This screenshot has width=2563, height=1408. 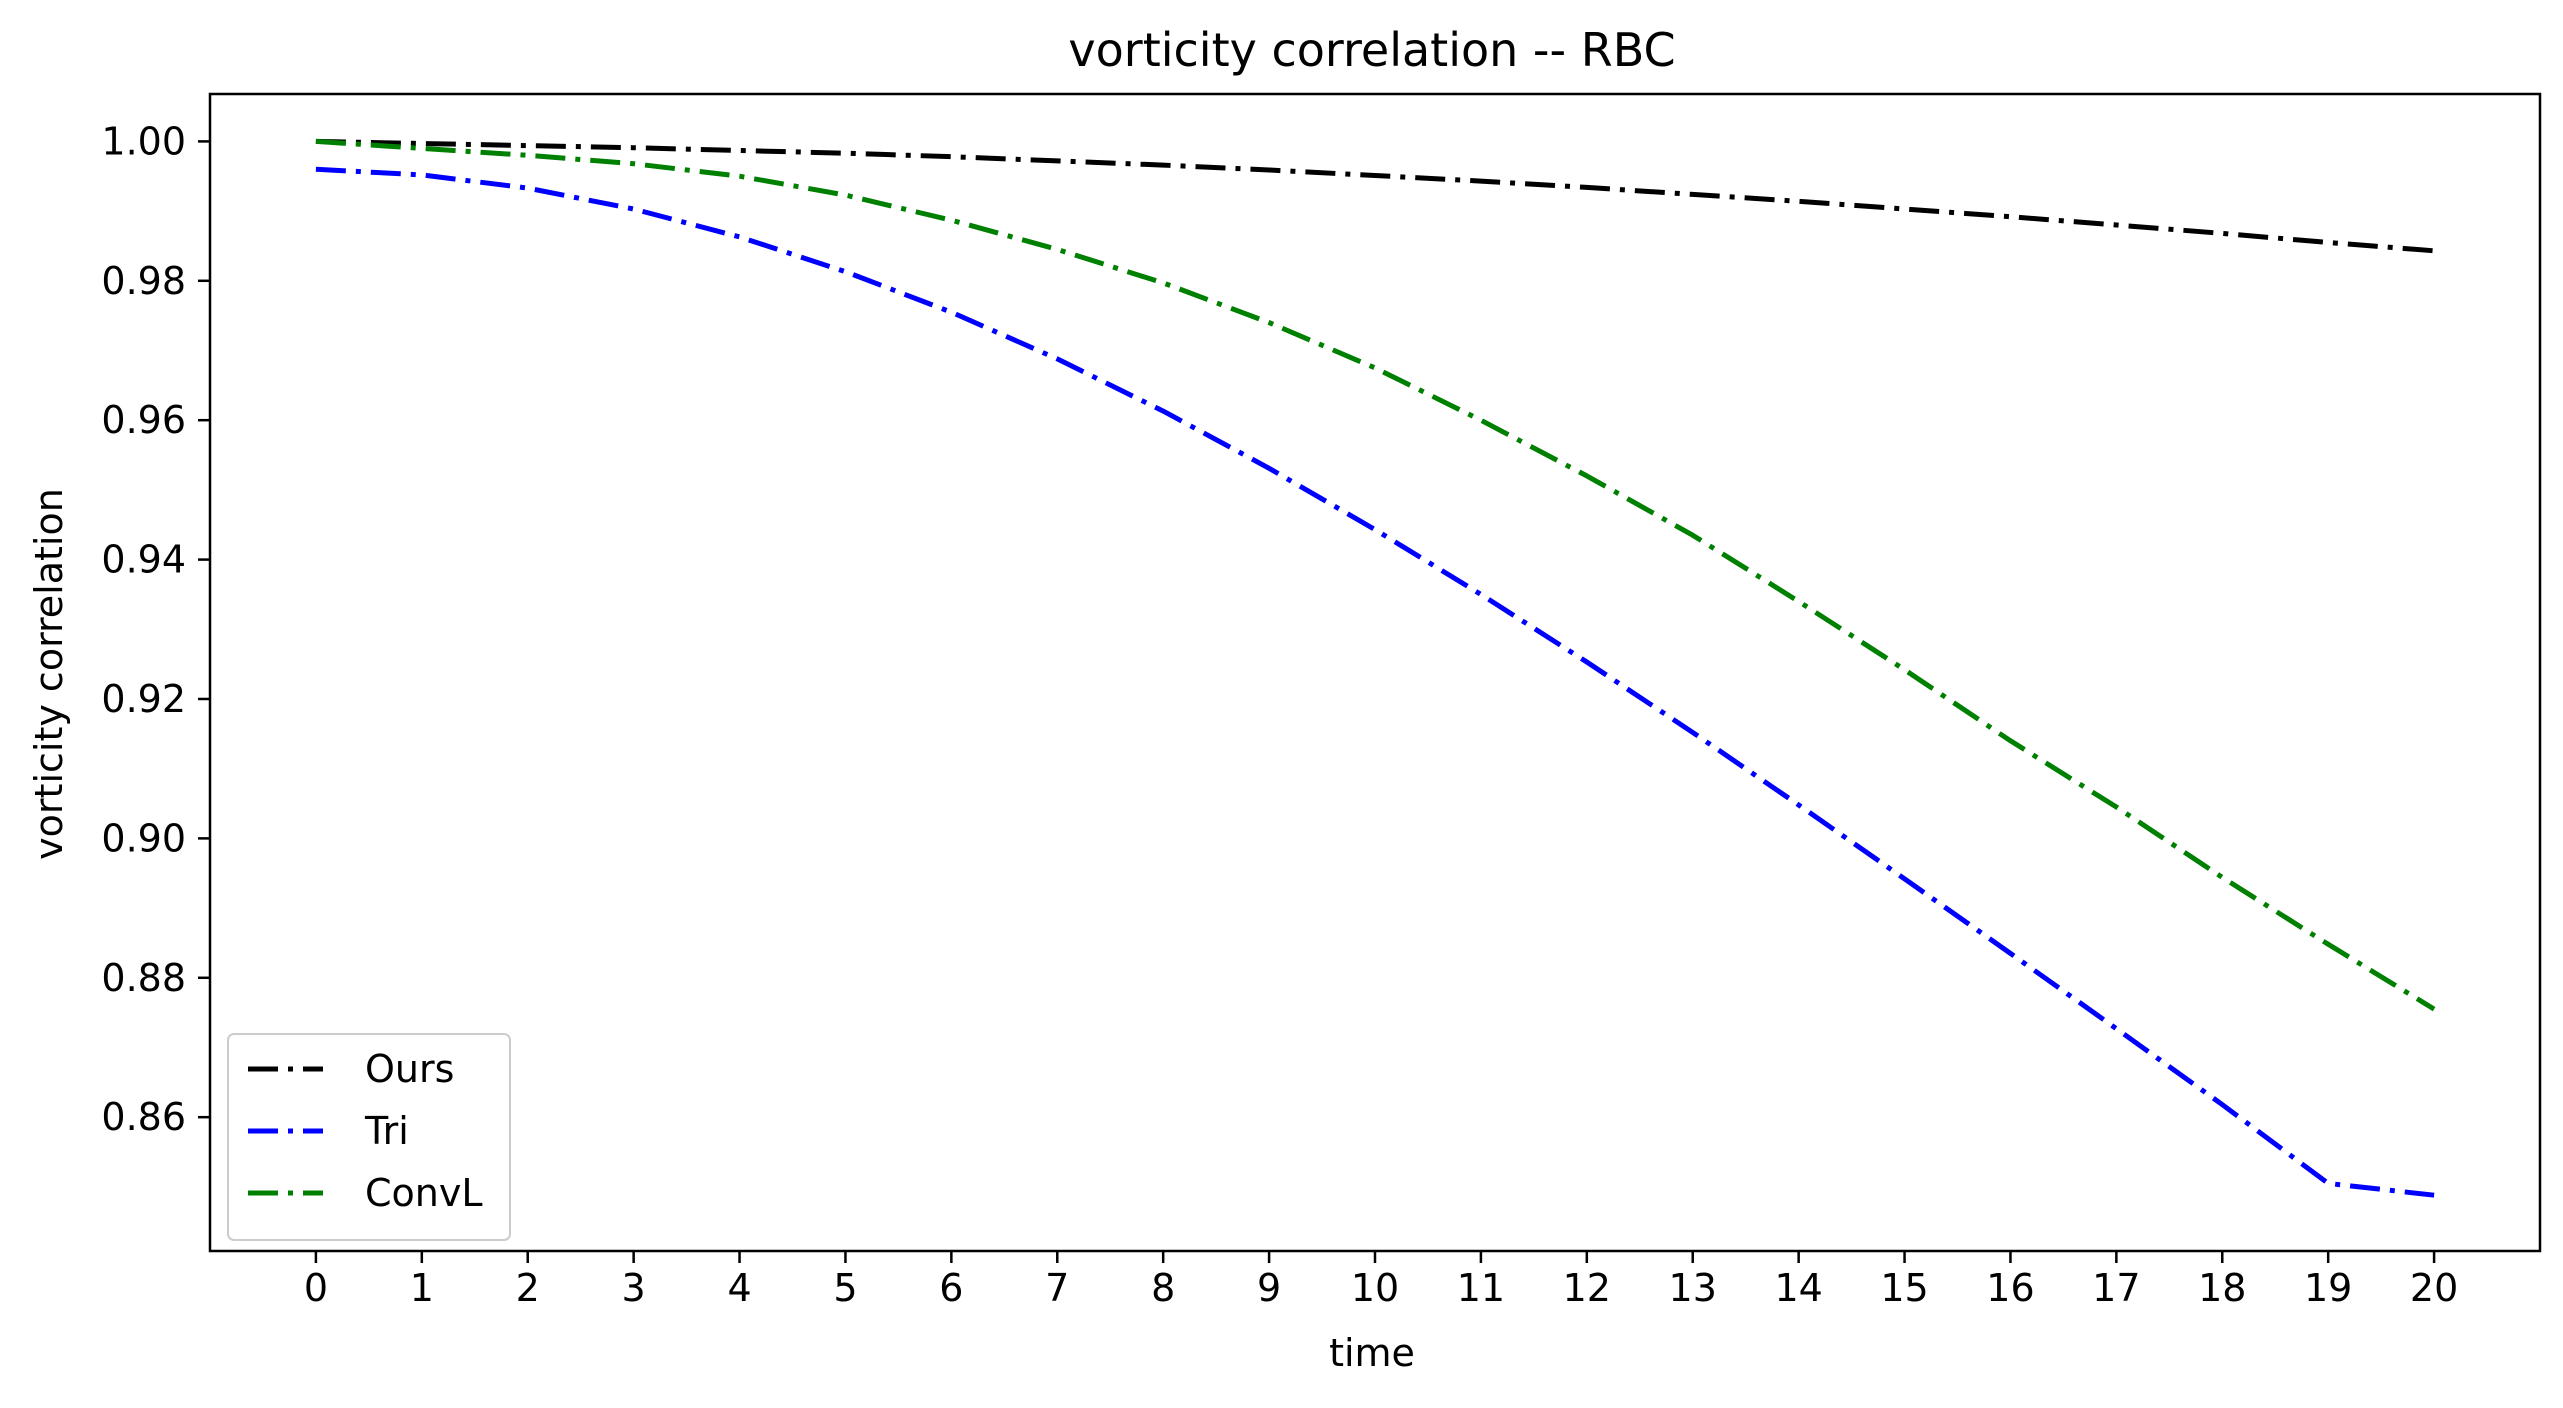 What do you see at coordinates (143, 420) in the screenshot?
I see `y-tick-label: 0.96` at bounding box center [143, 420].